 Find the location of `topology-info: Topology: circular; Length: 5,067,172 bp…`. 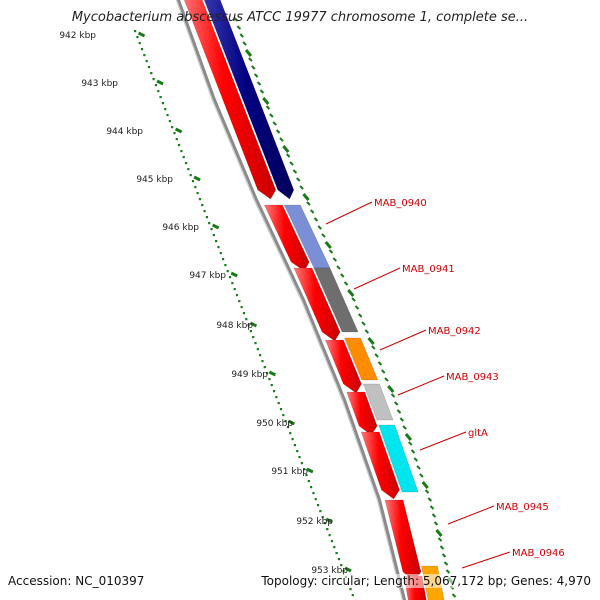

topology-info: Topology: circular; Length: 5,067,172 bp… is located at coordinates (426, 581).